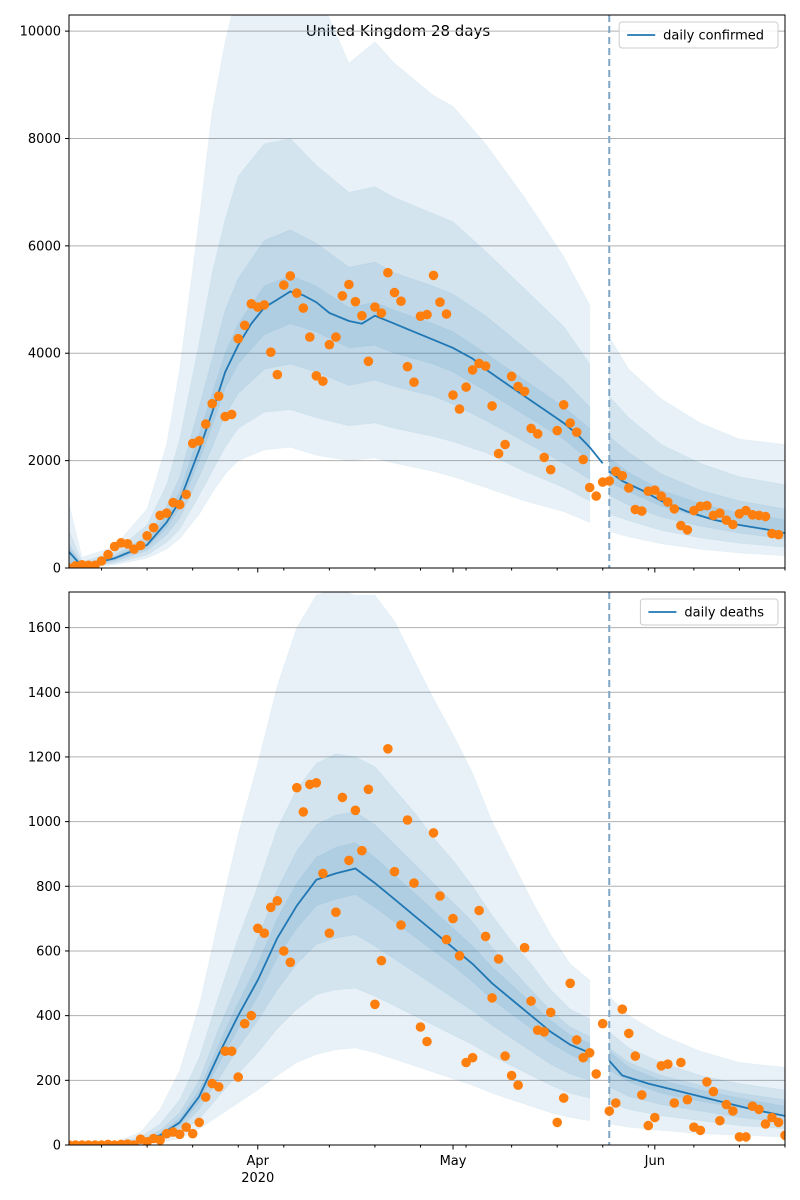  Describe the element at coordinates (696, 1082) in the screenshot. I see `quantile-band-p40-p60` at that location.